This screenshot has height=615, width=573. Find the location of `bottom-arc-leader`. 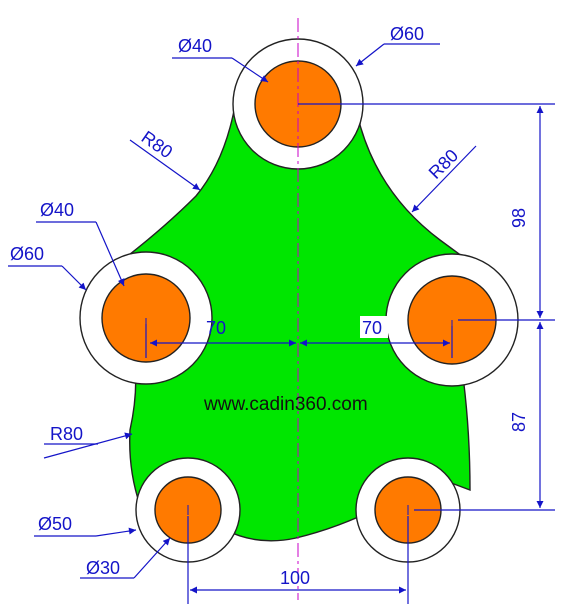

bottom-arc-leader is located at coordinates (88, 445).